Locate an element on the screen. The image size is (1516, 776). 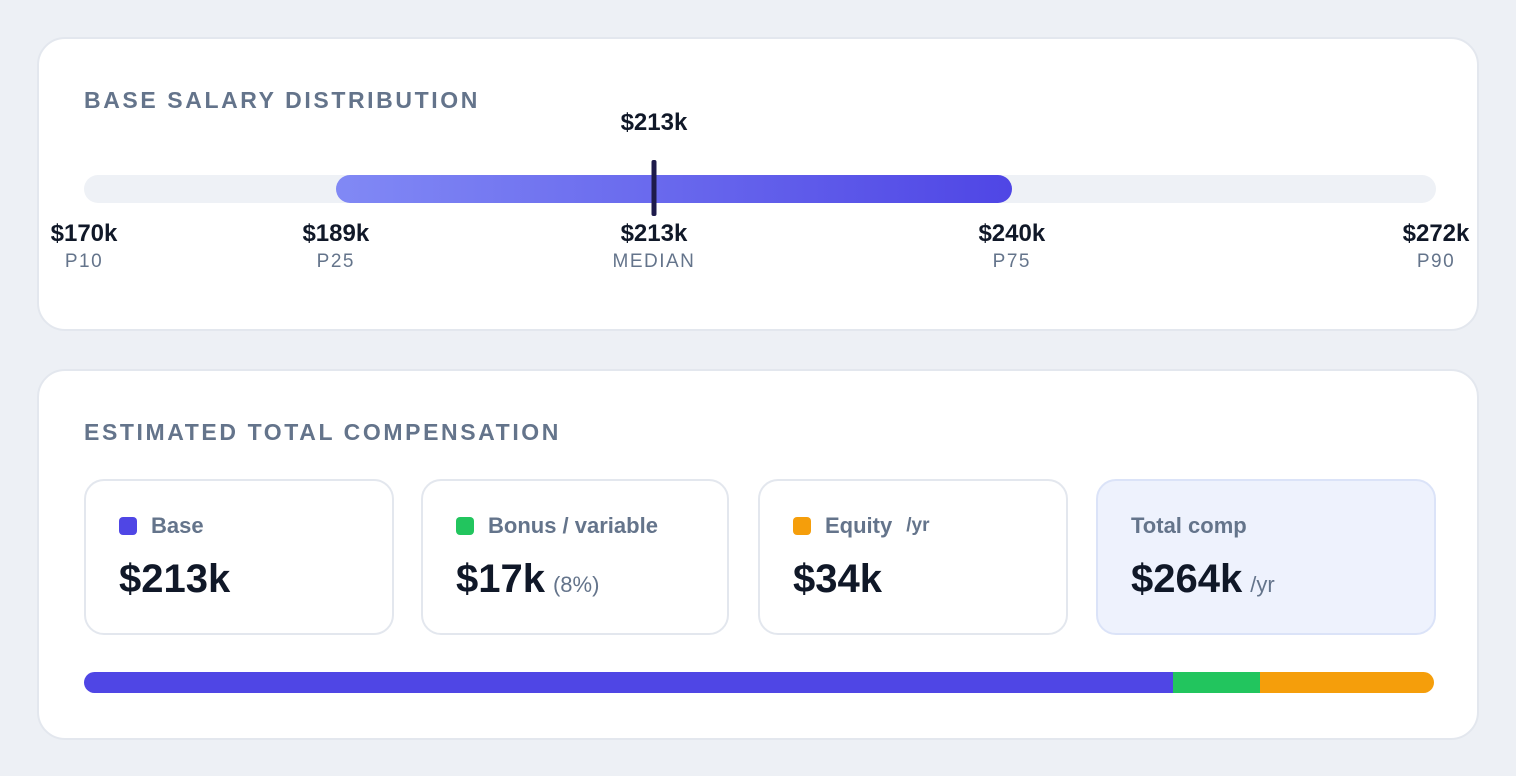
base-value-row: $213k is located at coordinates (174, 579).